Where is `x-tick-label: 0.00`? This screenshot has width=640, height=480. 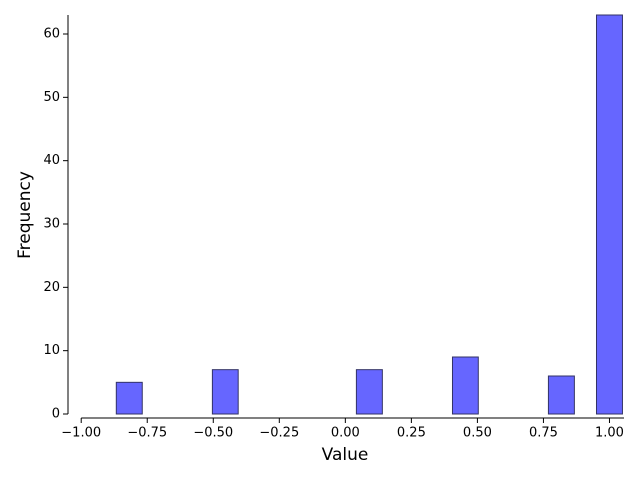
x-tick-label: 0.00 is located at coordinates (345, 433).